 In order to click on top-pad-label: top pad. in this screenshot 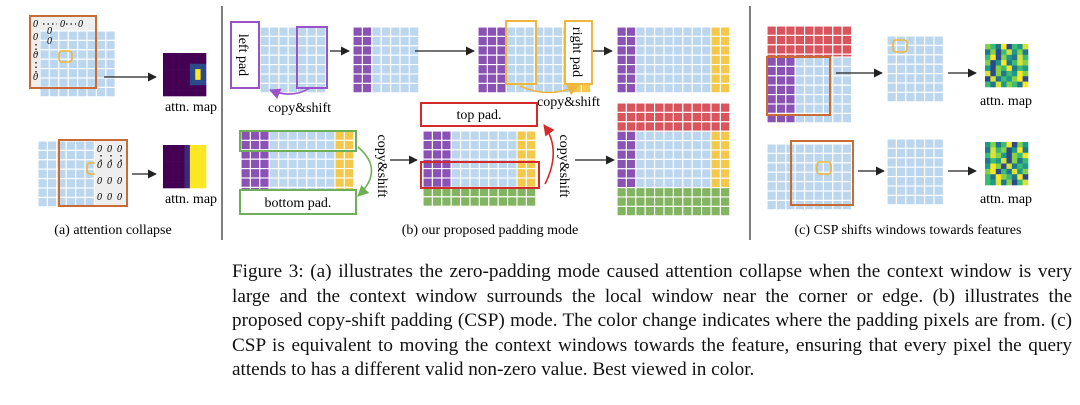, I will do `click(478, 115)`.